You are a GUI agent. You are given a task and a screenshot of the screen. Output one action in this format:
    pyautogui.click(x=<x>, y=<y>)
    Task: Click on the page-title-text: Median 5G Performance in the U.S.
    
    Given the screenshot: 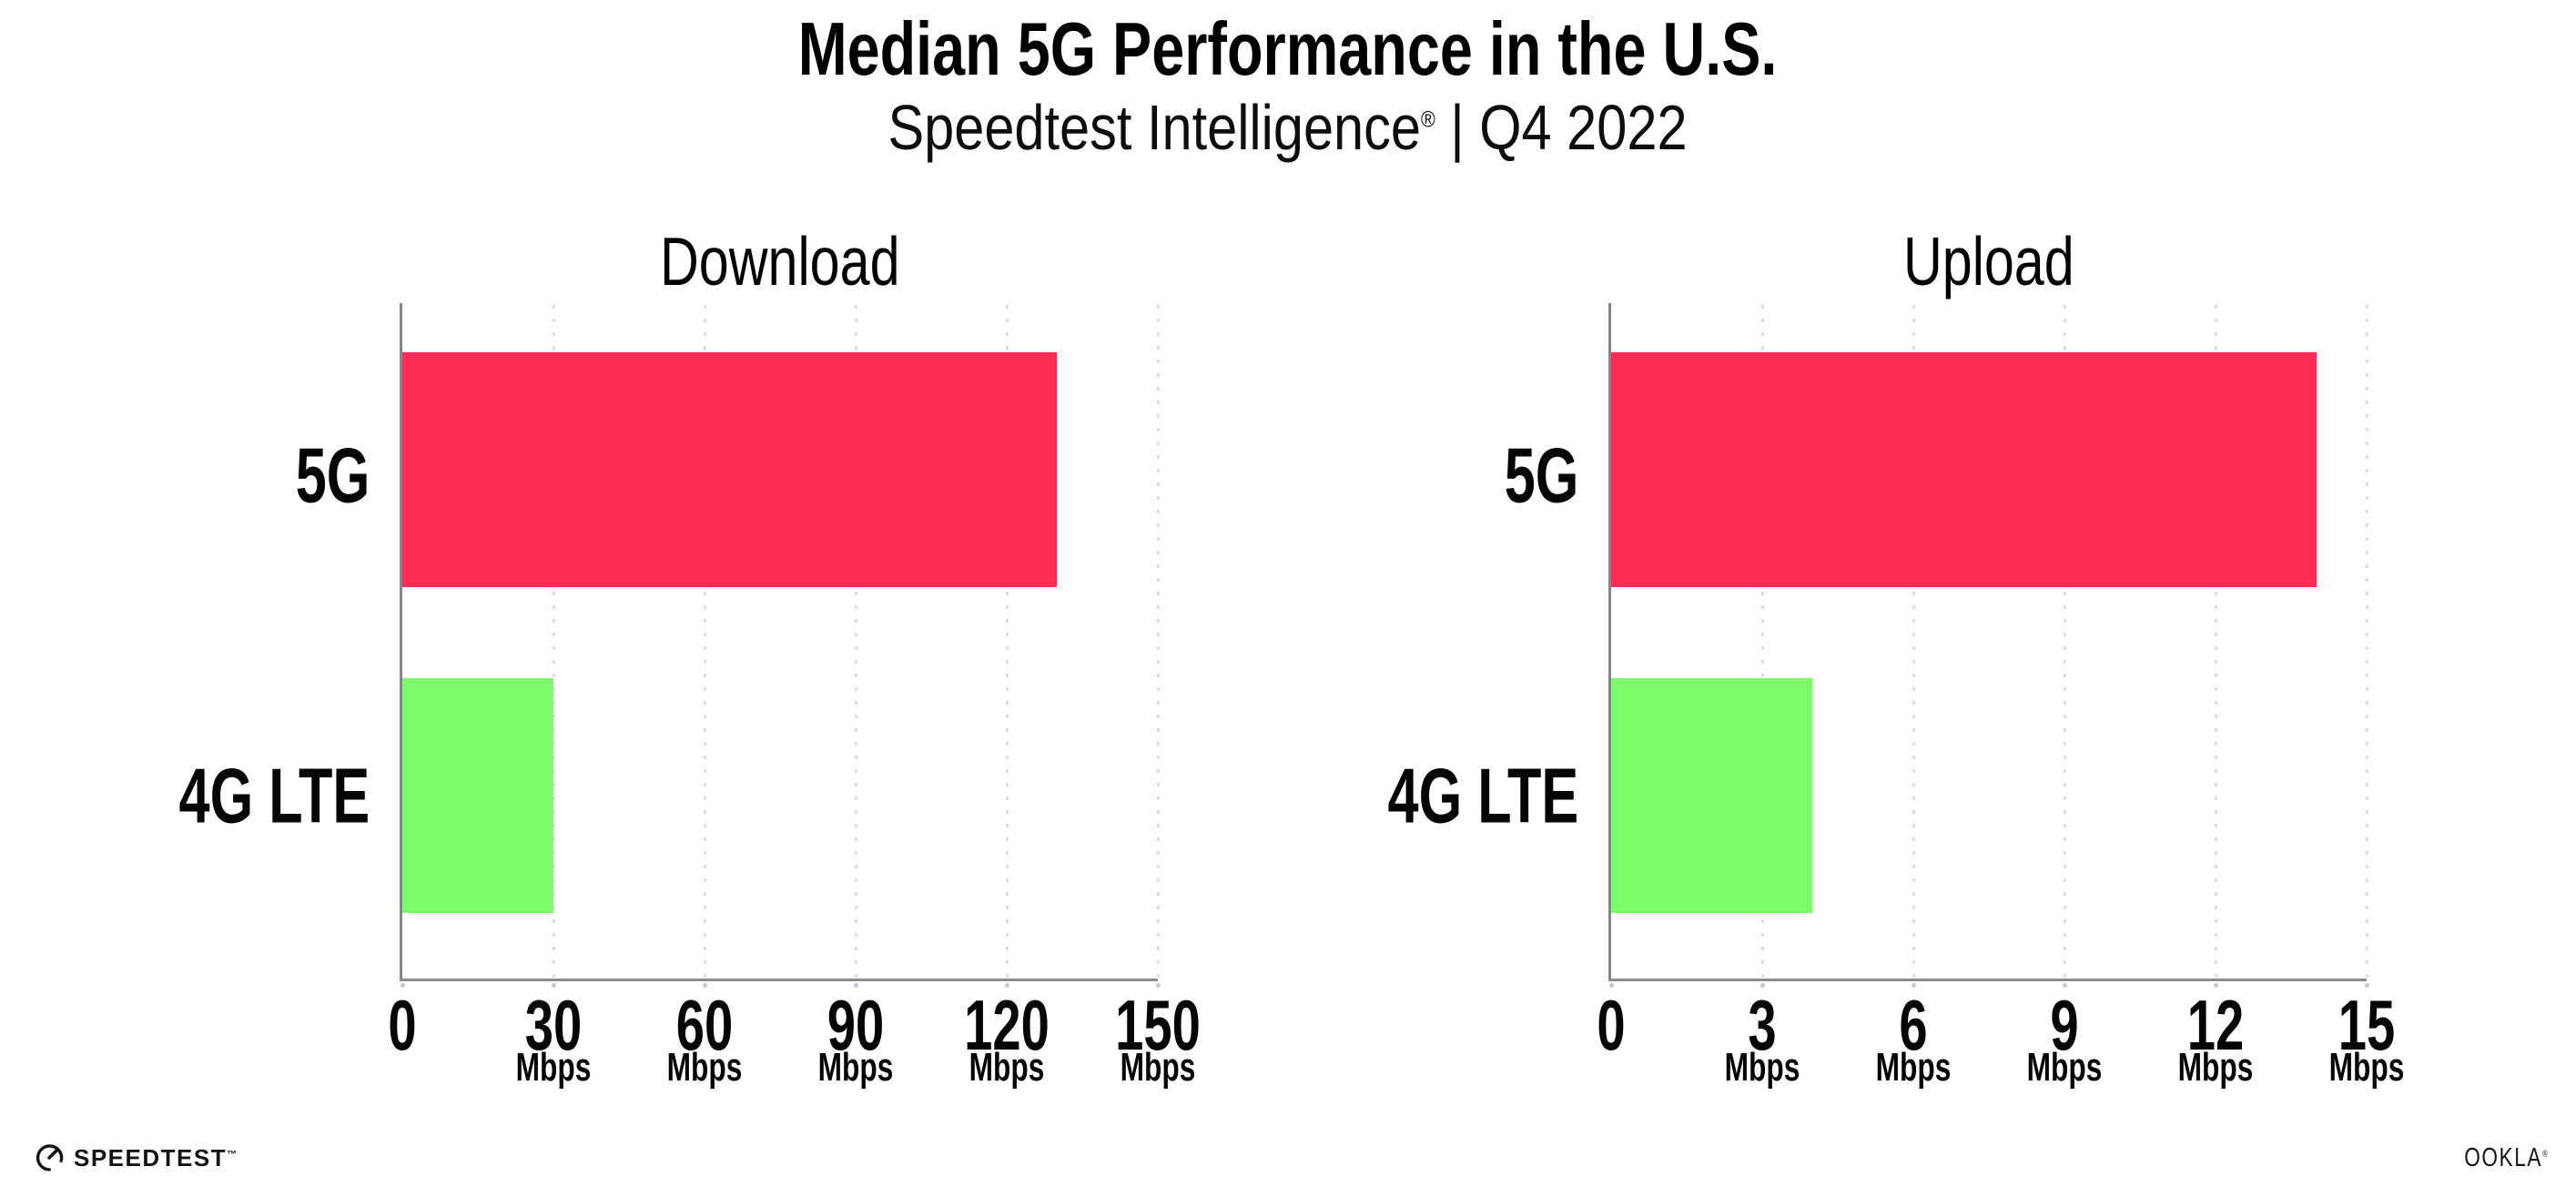 What is the action you would take?
    pyautogui.click(x=1288, y=48)
    